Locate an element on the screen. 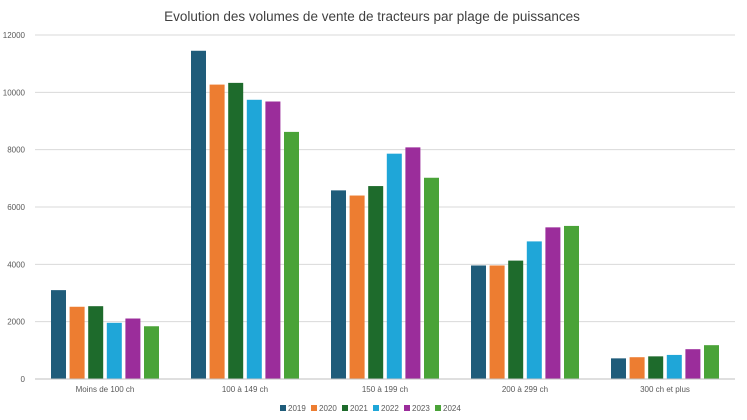 The width and height of the screenshot is (747, 420). y-axis-ticks: 0 2000 4000 6000 8000 10000 12000 is located at coordinates (14, 207).